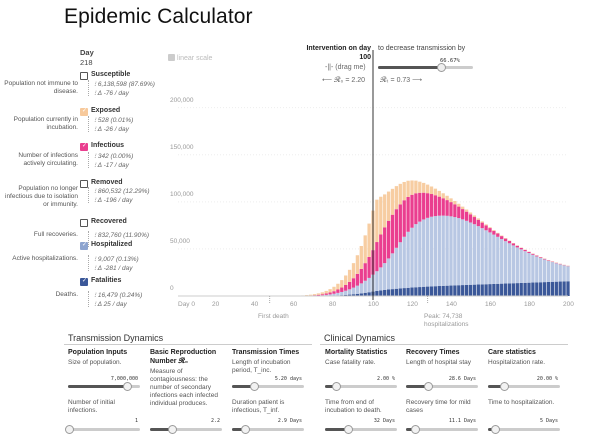 The width and height of the screenshot is (600, 448). I want to click on column-recovery: Recovery Times Length of hospital stay, so click(445, 357).